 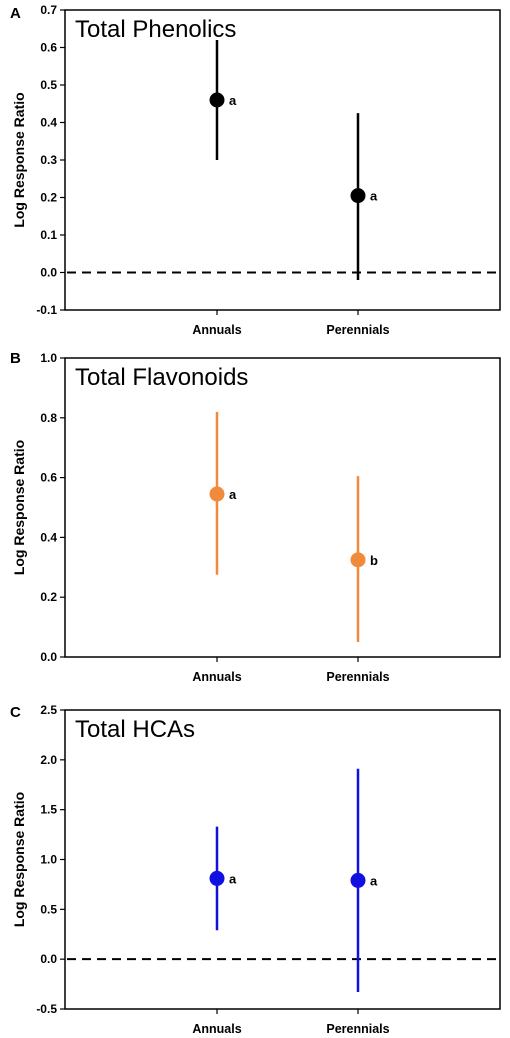 I want to click on y-tick-label: -0.5, so click(x=46, y=1009).